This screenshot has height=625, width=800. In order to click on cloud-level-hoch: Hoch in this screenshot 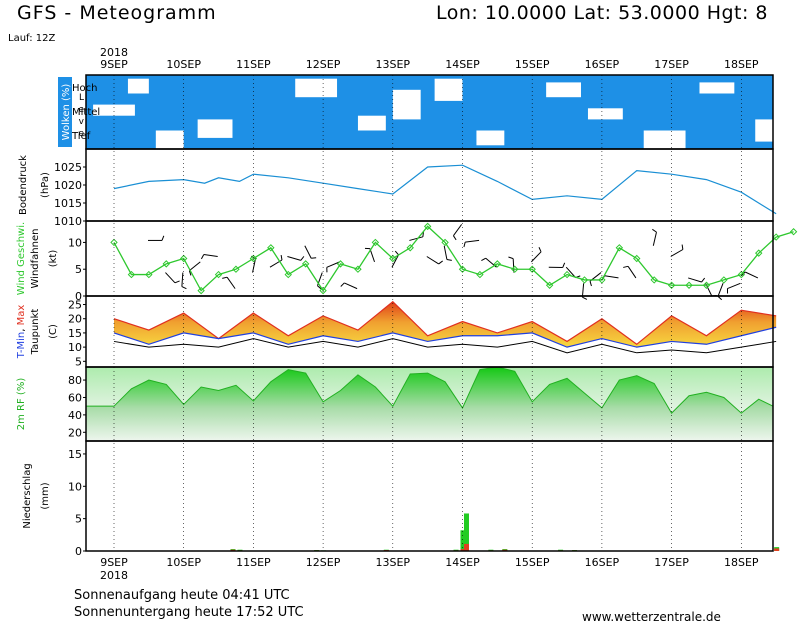, I will do `click(84, 88)`.